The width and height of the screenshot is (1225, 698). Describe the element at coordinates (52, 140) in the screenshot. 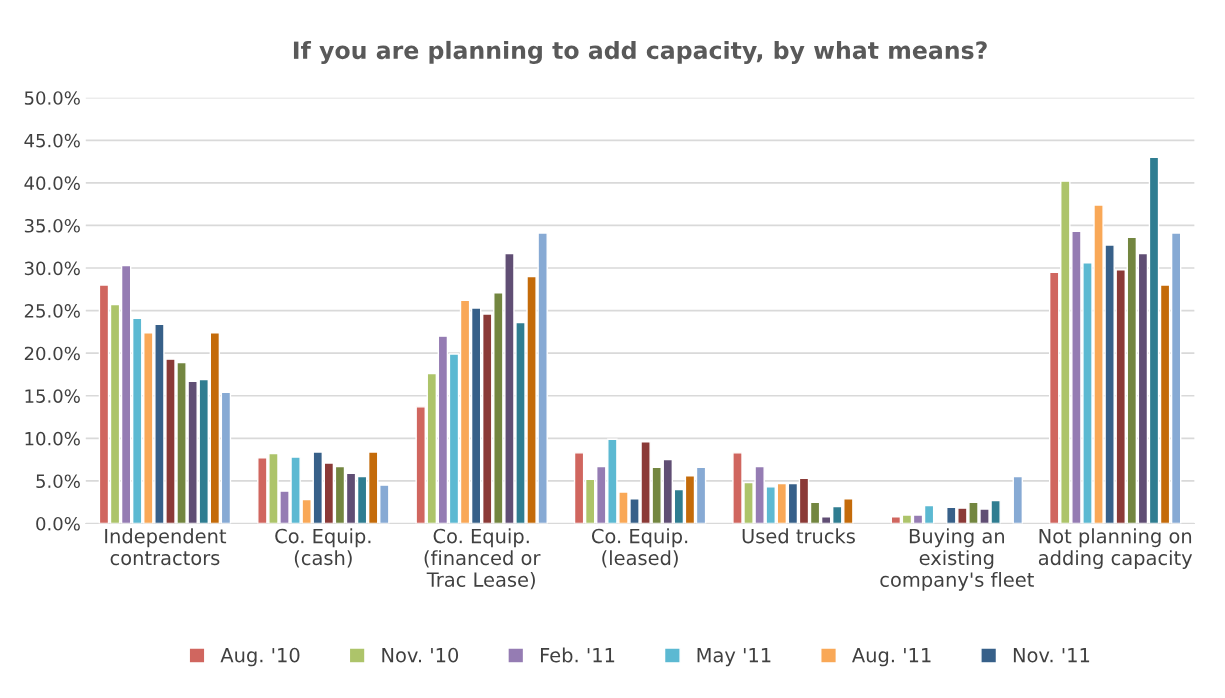

I see `y-tick-label: 45.0%` at that location.